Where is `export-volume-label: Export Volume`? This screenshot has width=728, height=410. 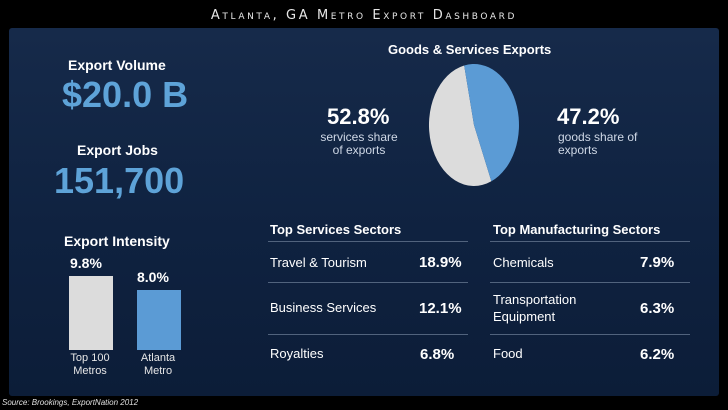 export-volume-label: Export Volume is located at coordinates (117, 65).